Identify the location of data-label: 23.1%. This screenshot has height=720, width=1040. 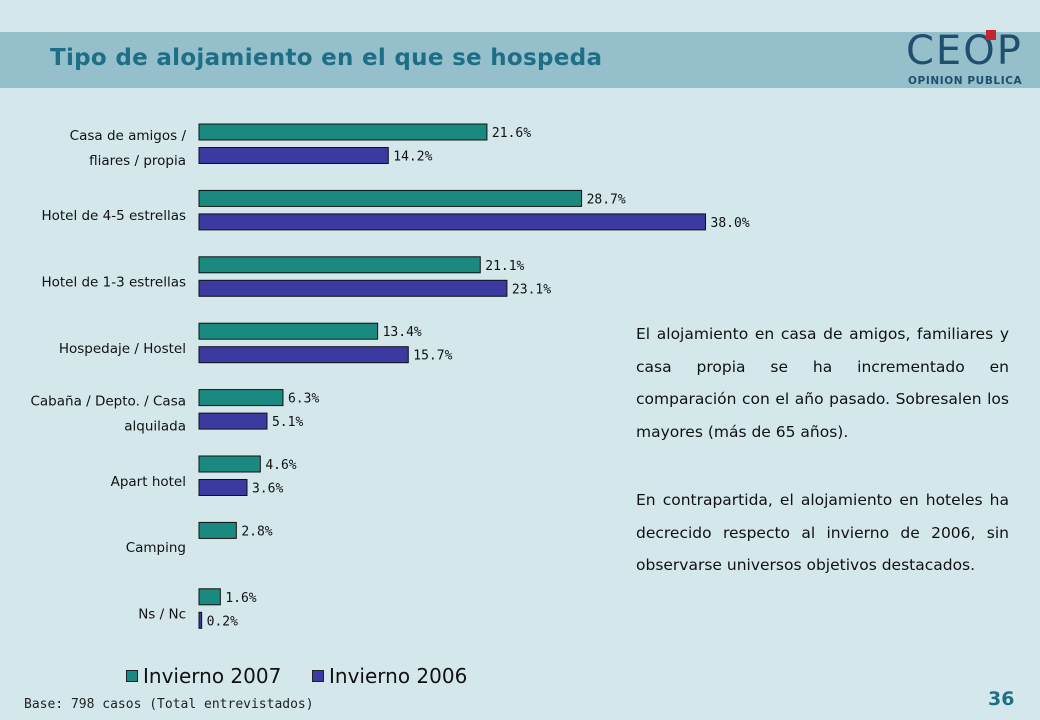
(531, 289).